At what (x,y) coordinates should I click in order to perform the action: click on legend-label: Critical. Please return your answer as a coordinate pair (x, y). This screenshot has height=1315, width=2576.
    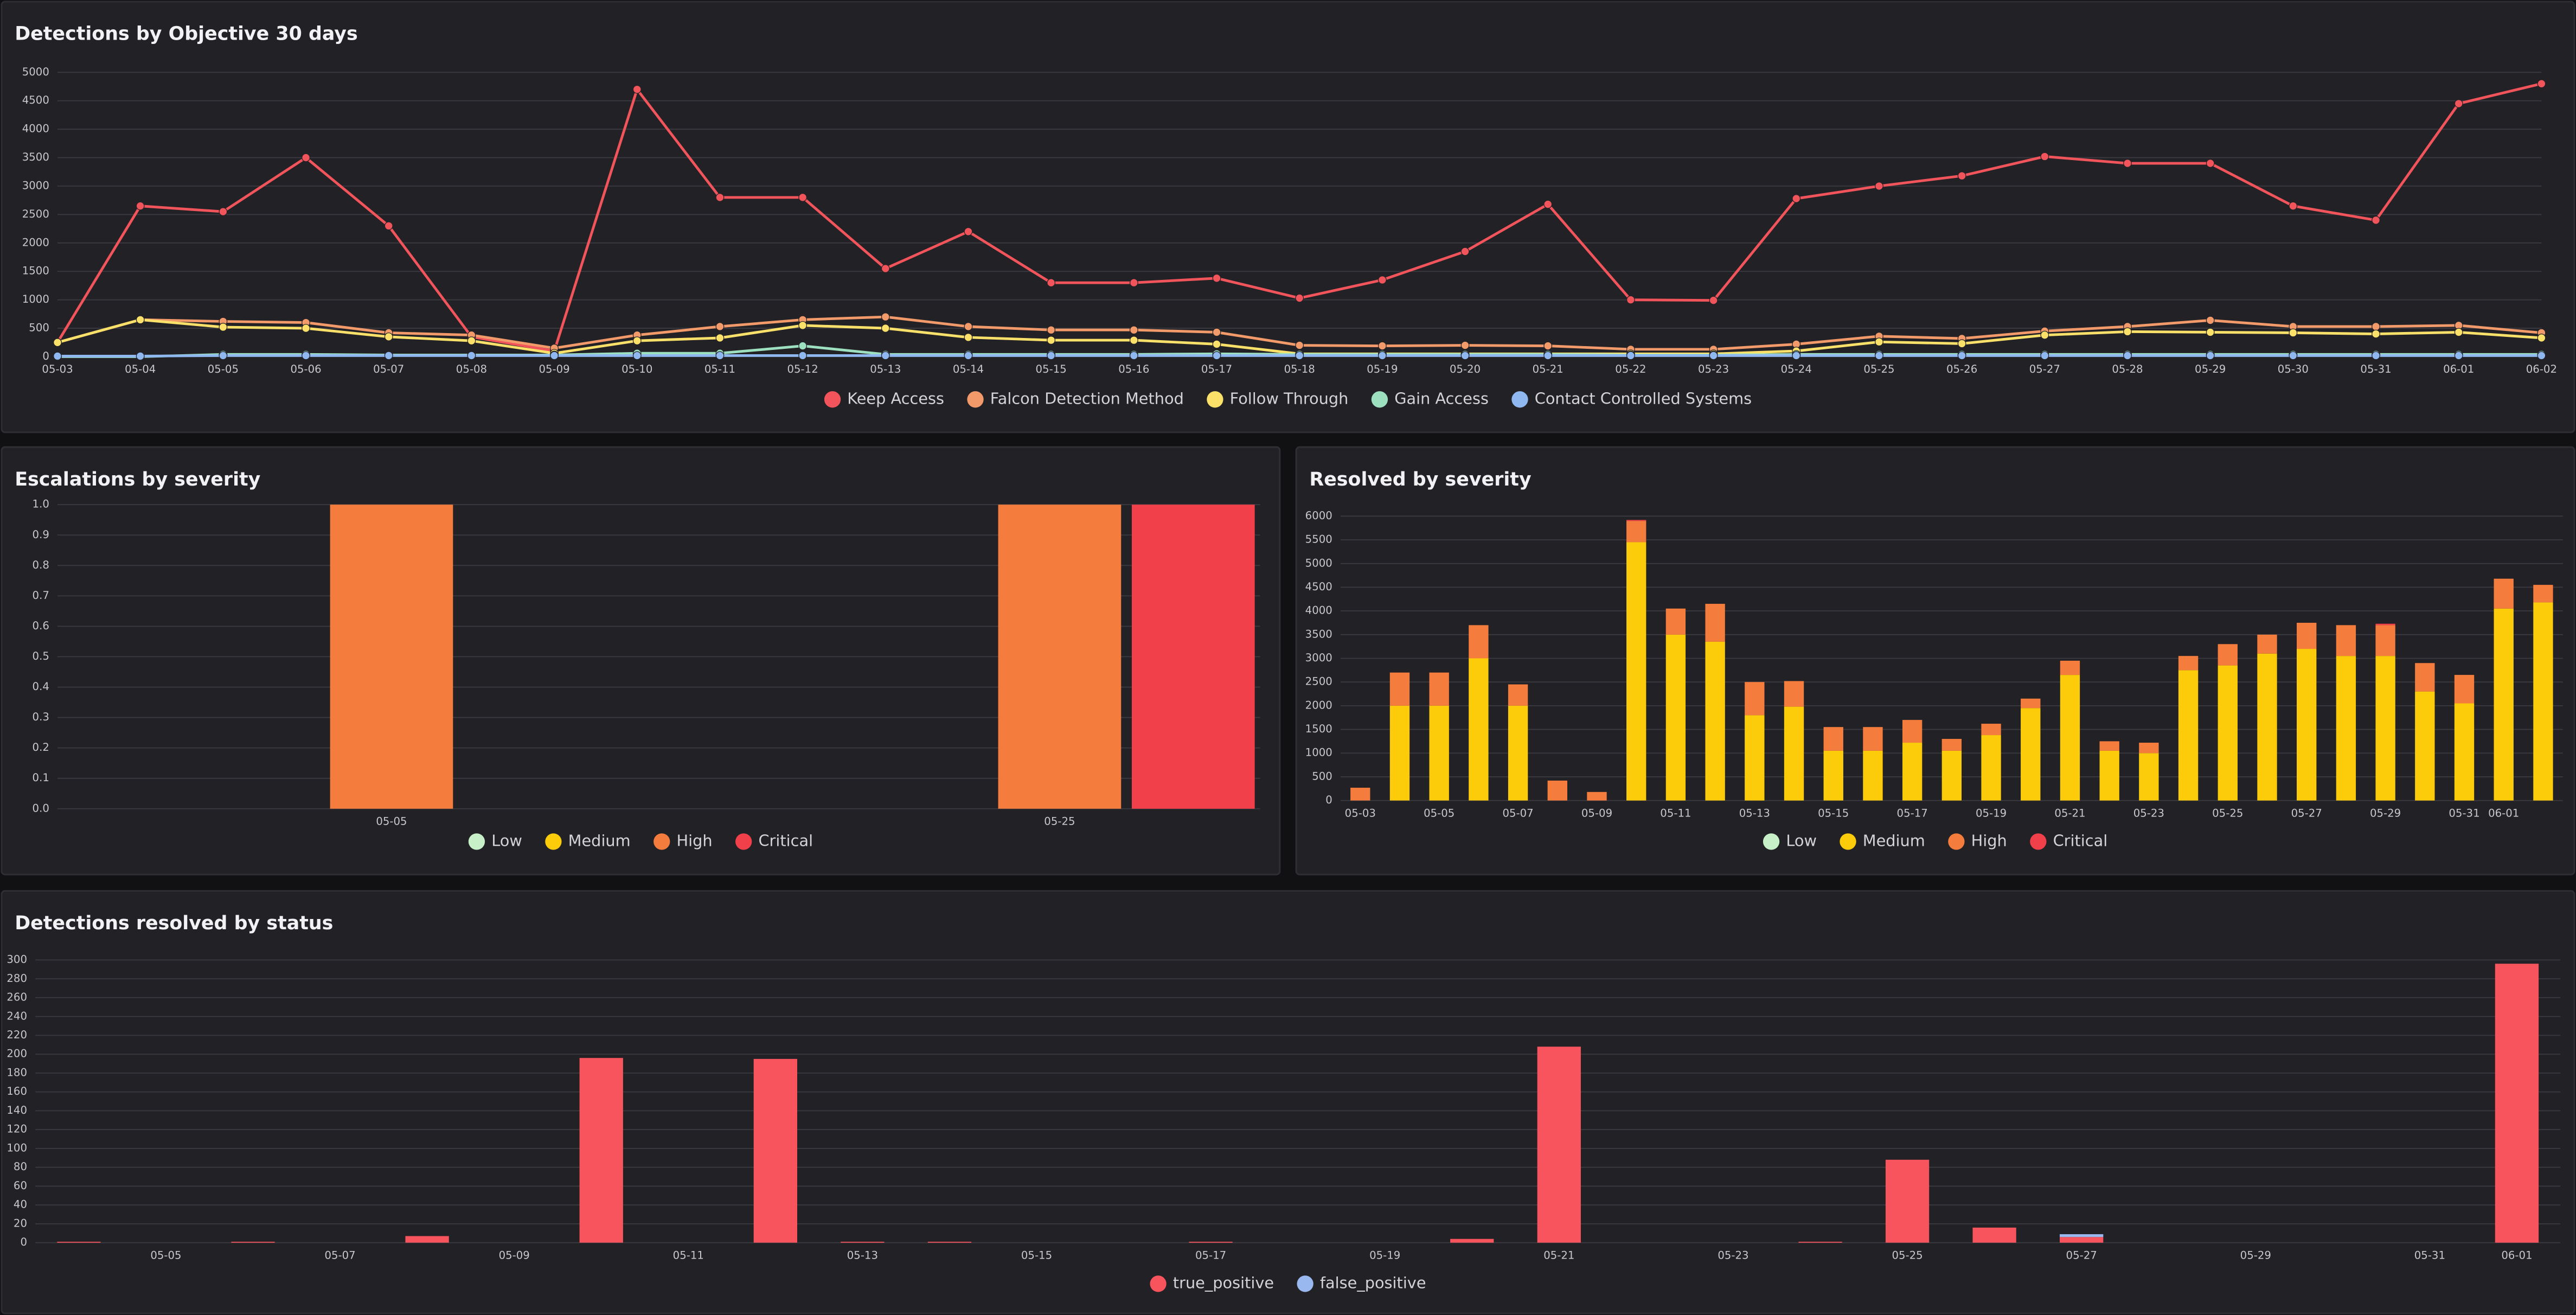
    Looking at the image, I should click on (785, 840).